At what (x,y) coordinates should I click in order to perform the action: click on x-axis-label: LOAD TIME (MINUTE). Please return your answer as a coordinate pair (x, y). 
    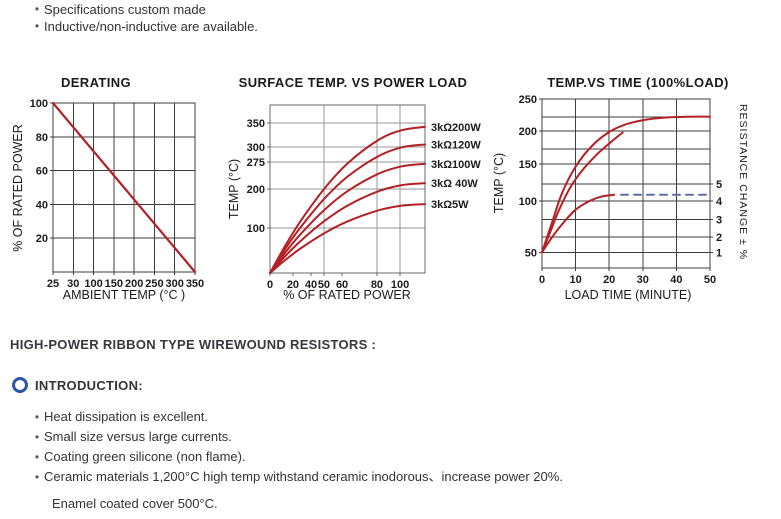
    Looking at the image, I should click on (628, 295).